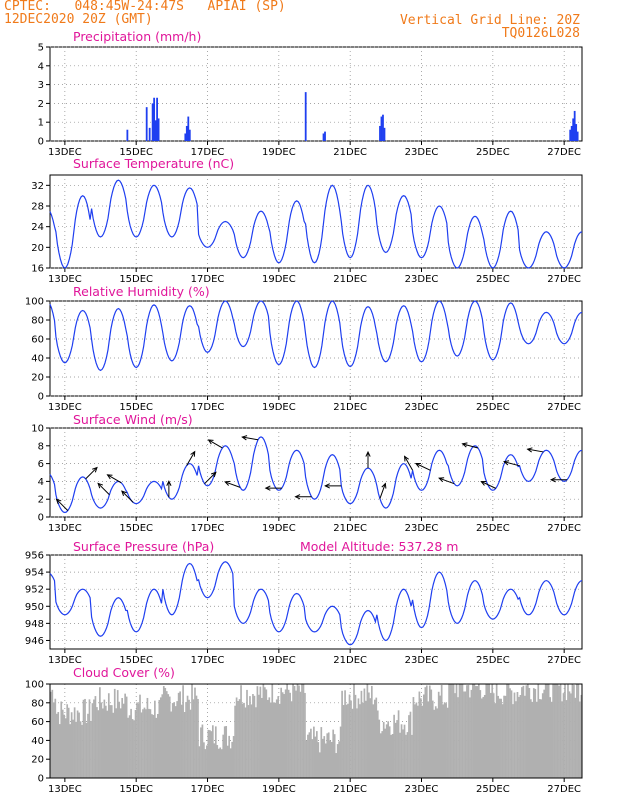 The width and height of the screenshot is (618, 800). I want to click on y-tick-label: 6, so click(41, 464).